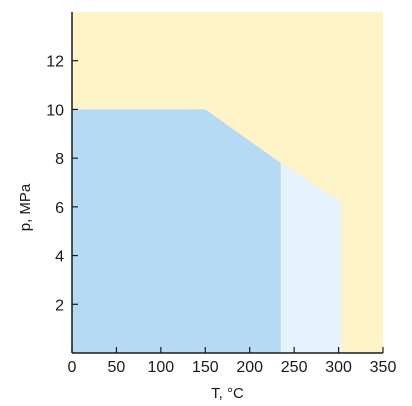  I want to click on x-tick-label: 0, so click(72, 367).